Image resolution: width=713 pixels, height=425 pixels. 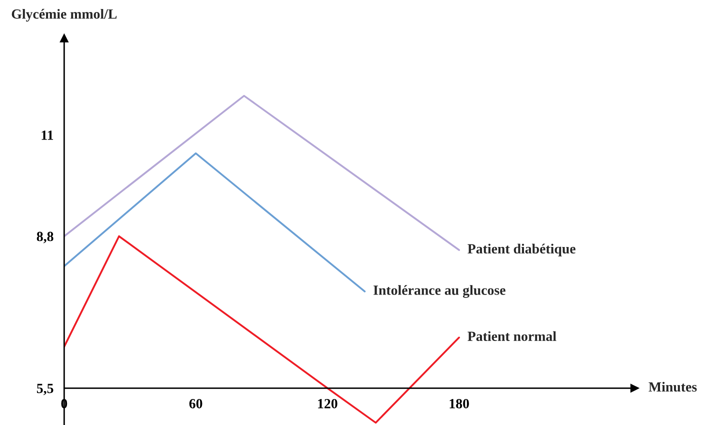 I want to click on x-tick-label: 180, so click(x=459, y=403).